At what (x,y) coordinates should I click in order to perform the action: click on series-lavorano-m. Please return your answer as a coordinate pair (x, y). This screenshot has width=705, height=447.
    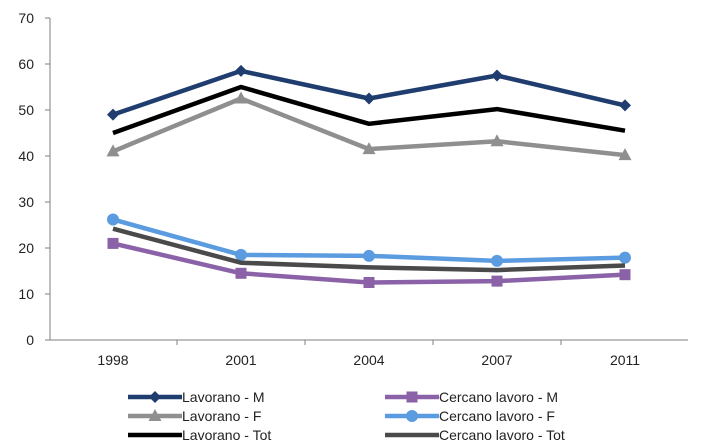
    Looking at the image, I should click on (369, 92).